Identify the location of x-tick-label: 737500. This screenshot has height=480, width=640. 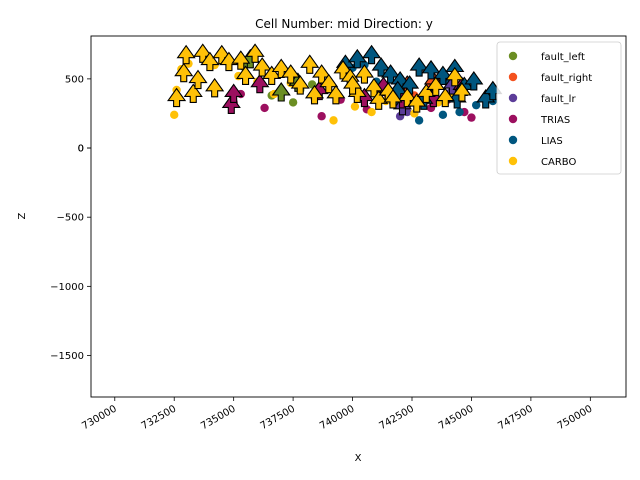
(278, 418).